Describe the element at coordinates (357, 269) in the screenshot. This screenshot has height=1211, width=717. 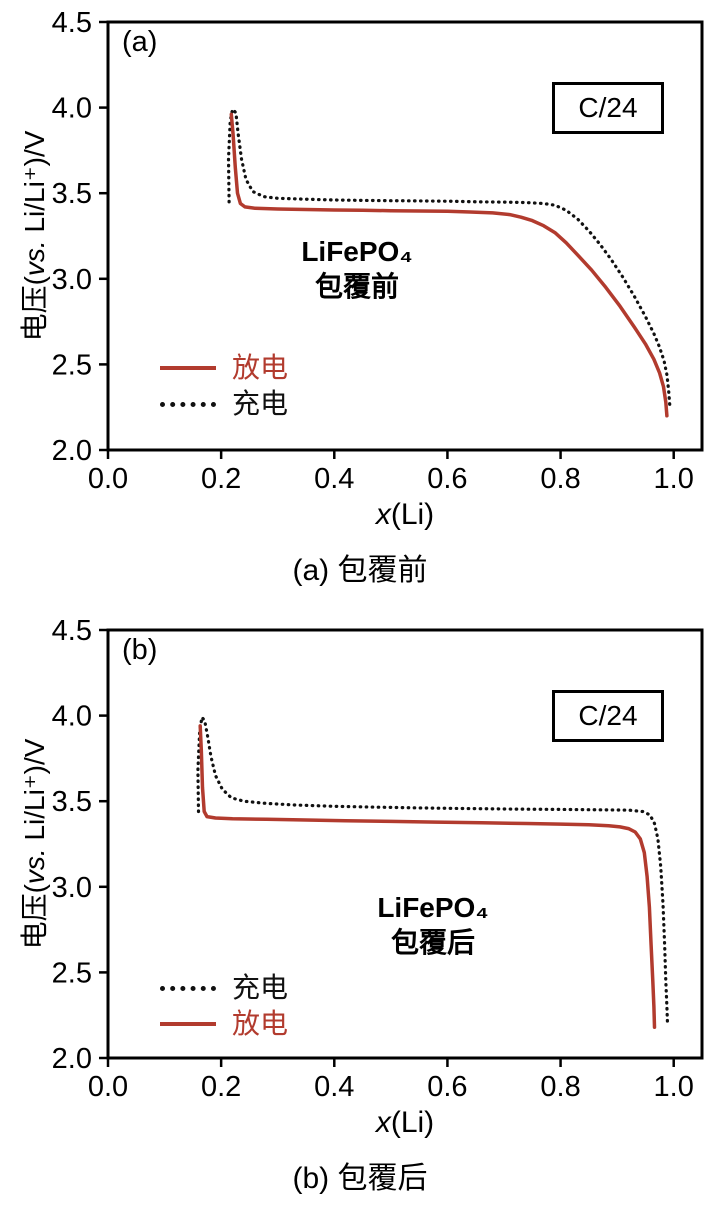
I see `annotation-a: LiFePO₄ 包覆前` at that location.